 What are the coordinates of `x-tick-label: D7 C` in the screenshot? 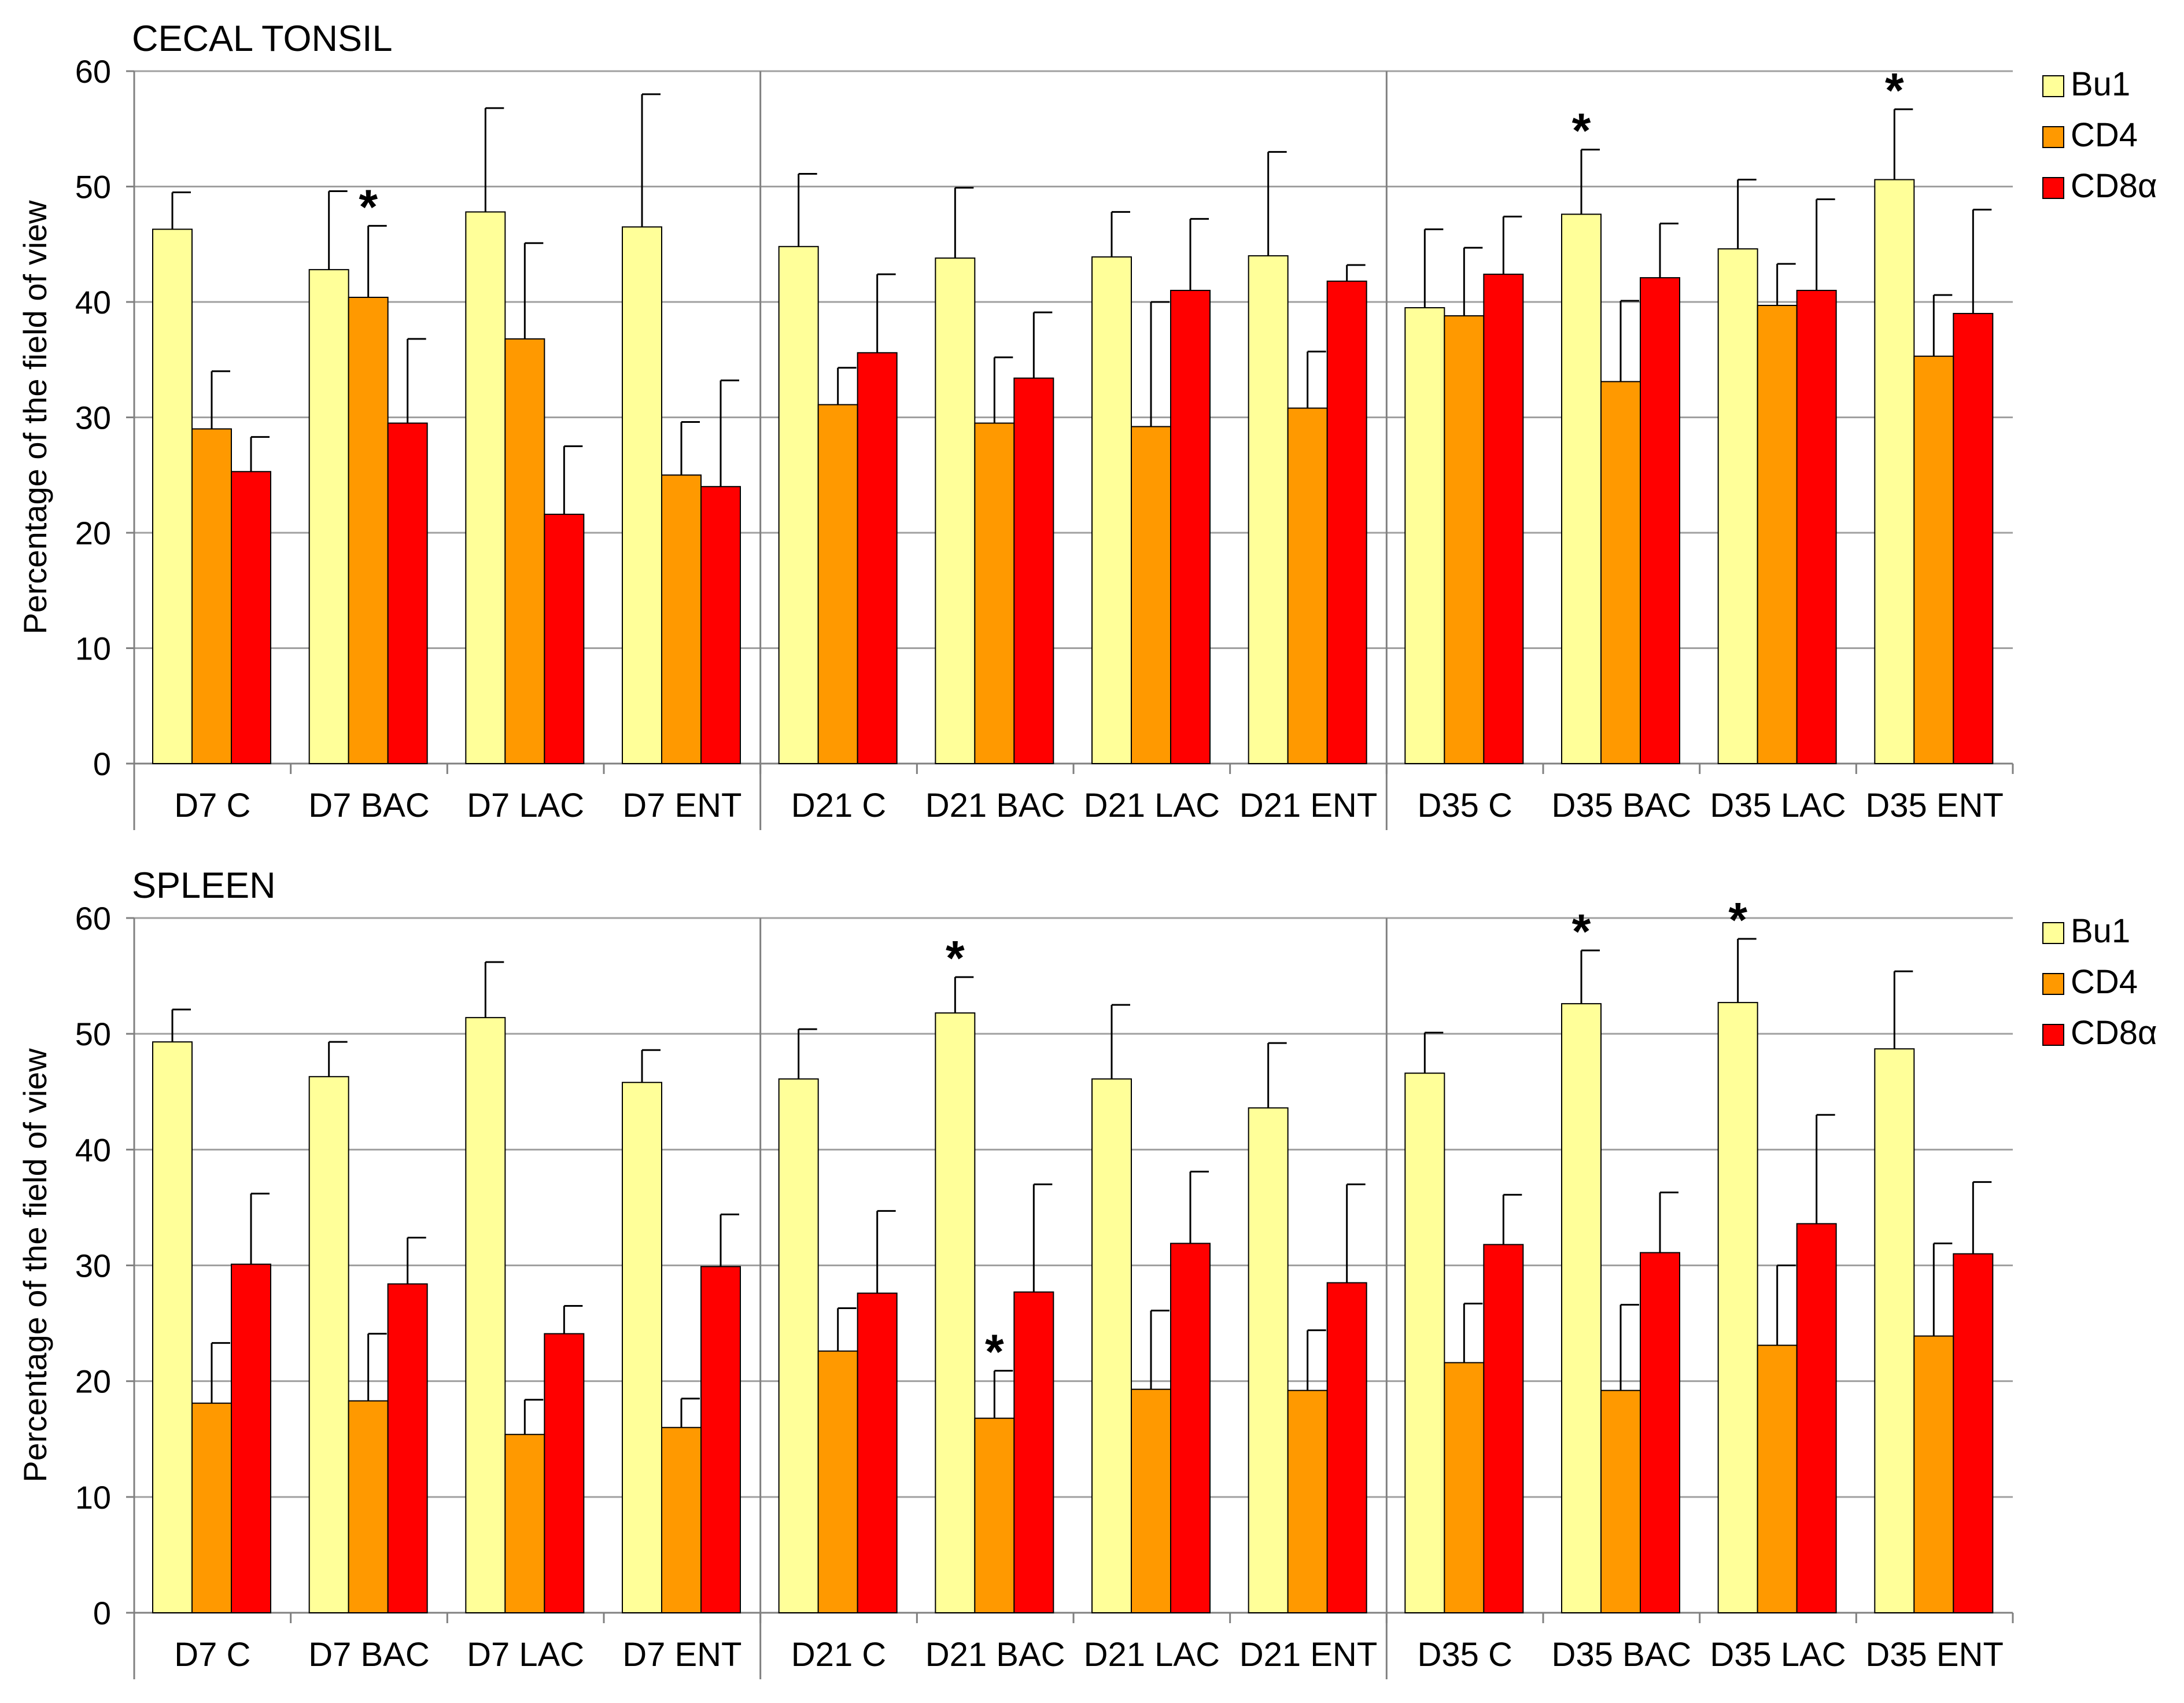 It's located at (212, 1654).